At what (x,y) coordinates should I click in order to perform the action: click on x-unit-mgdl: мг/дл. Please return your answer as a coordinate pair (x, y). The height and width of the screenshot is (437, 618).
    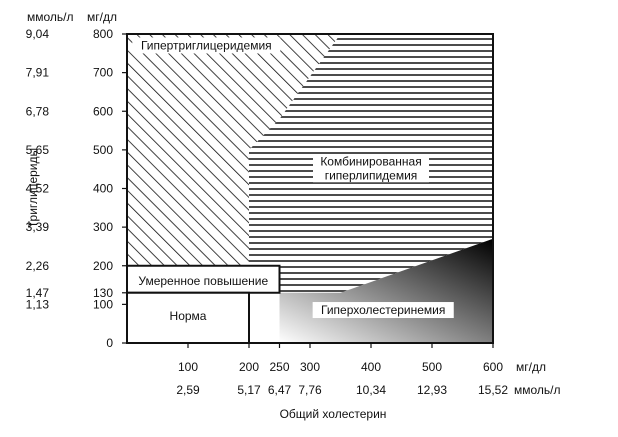
    Looking at the image, I should click on (531, 367).